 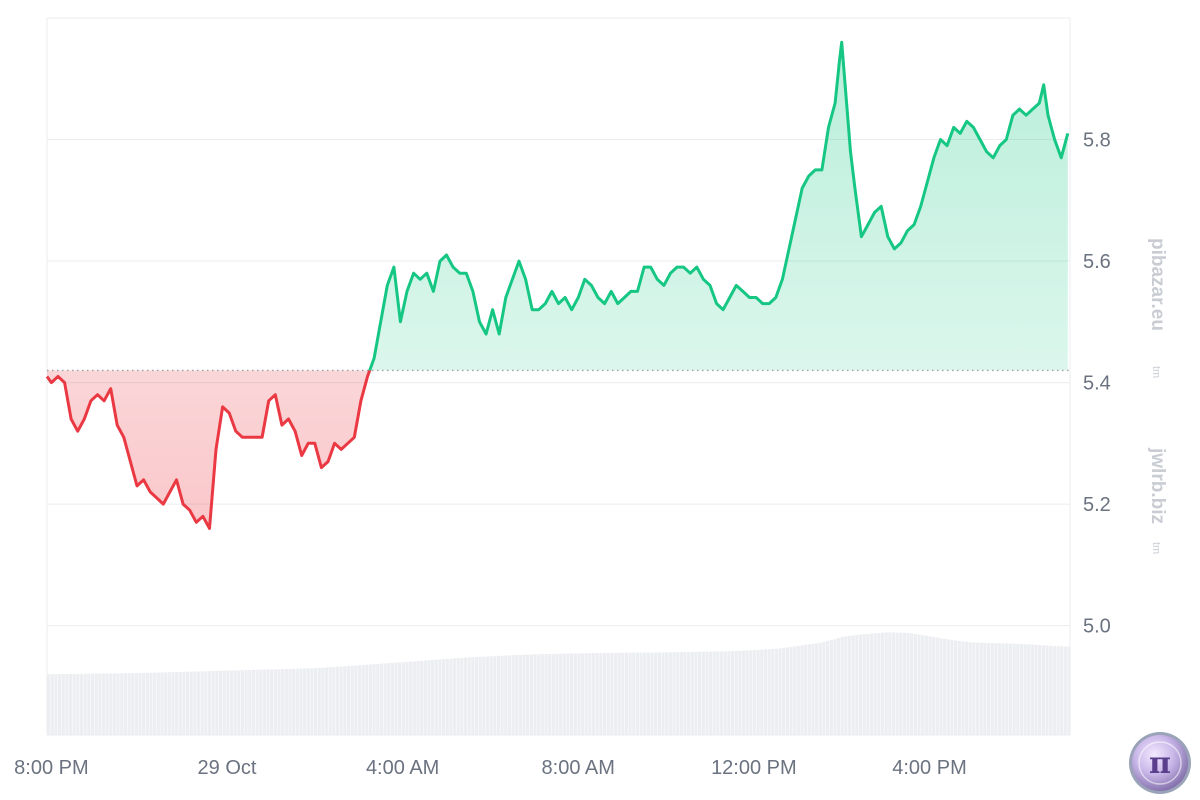 I want to click on watermark-secondary-tm: tm, so click(x=1156, y=548).